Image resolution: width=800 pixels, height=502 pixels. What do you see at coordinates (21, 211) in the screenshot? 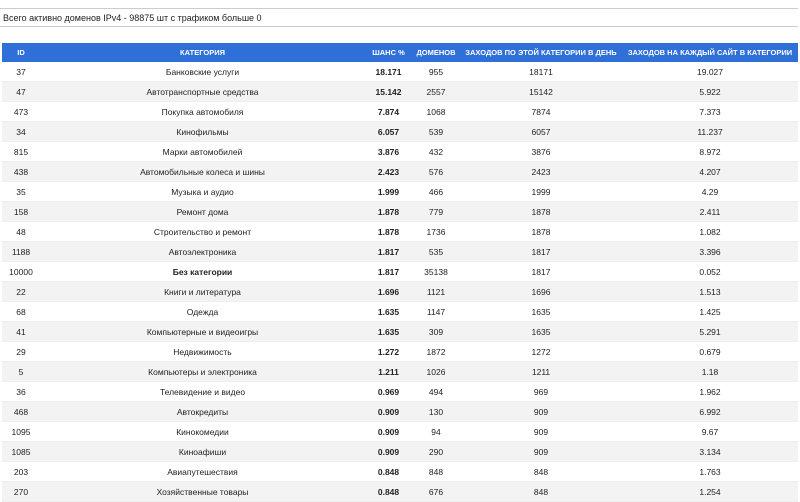
I see `table-cell: 158` at bounding box center [21, 211].